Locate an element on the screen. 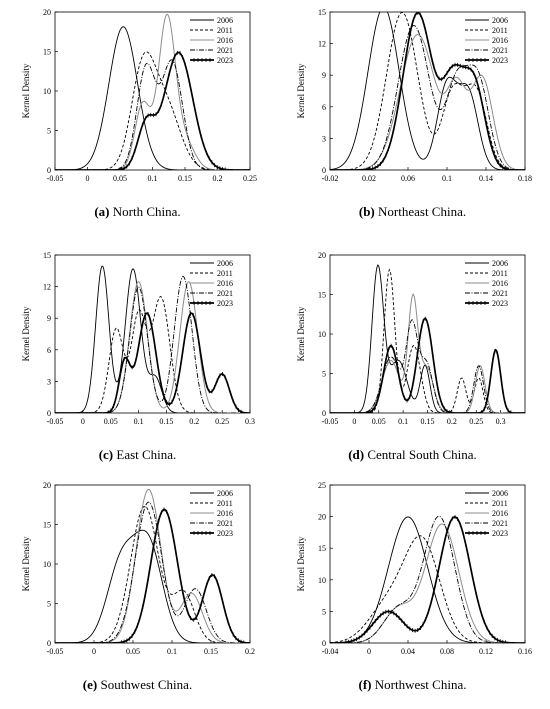 The height and width of the screenshot is (709, 550). y-axis: 0 5 10 15 20 is located at coordinates (50, 564).